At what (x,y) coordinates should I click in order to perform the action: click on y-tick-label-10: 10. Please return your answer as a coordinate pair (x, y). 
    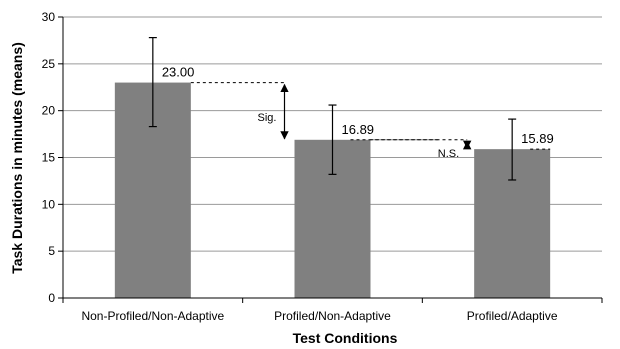
    Looking at the image, I should click on (49, 204).